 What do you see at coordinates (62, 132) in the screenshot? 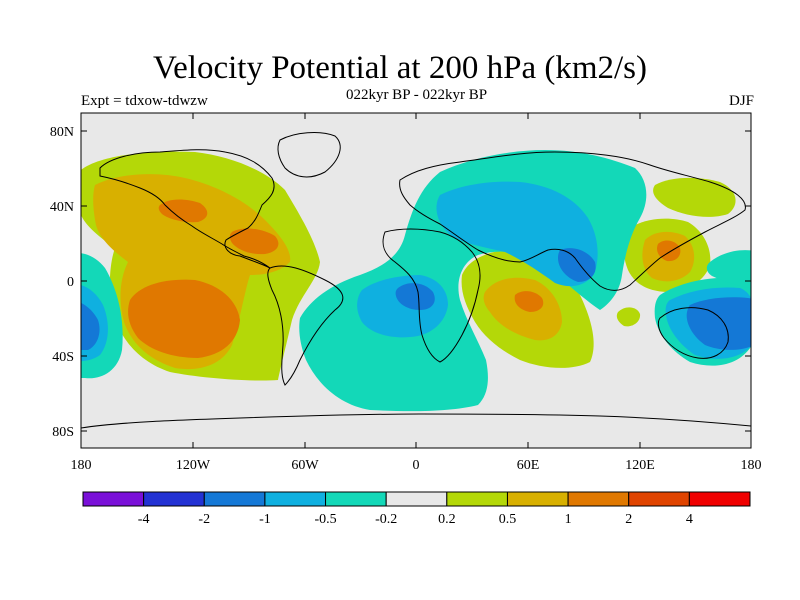
I see `lat-tick-label: 80N` at bounding box center [62, 132].